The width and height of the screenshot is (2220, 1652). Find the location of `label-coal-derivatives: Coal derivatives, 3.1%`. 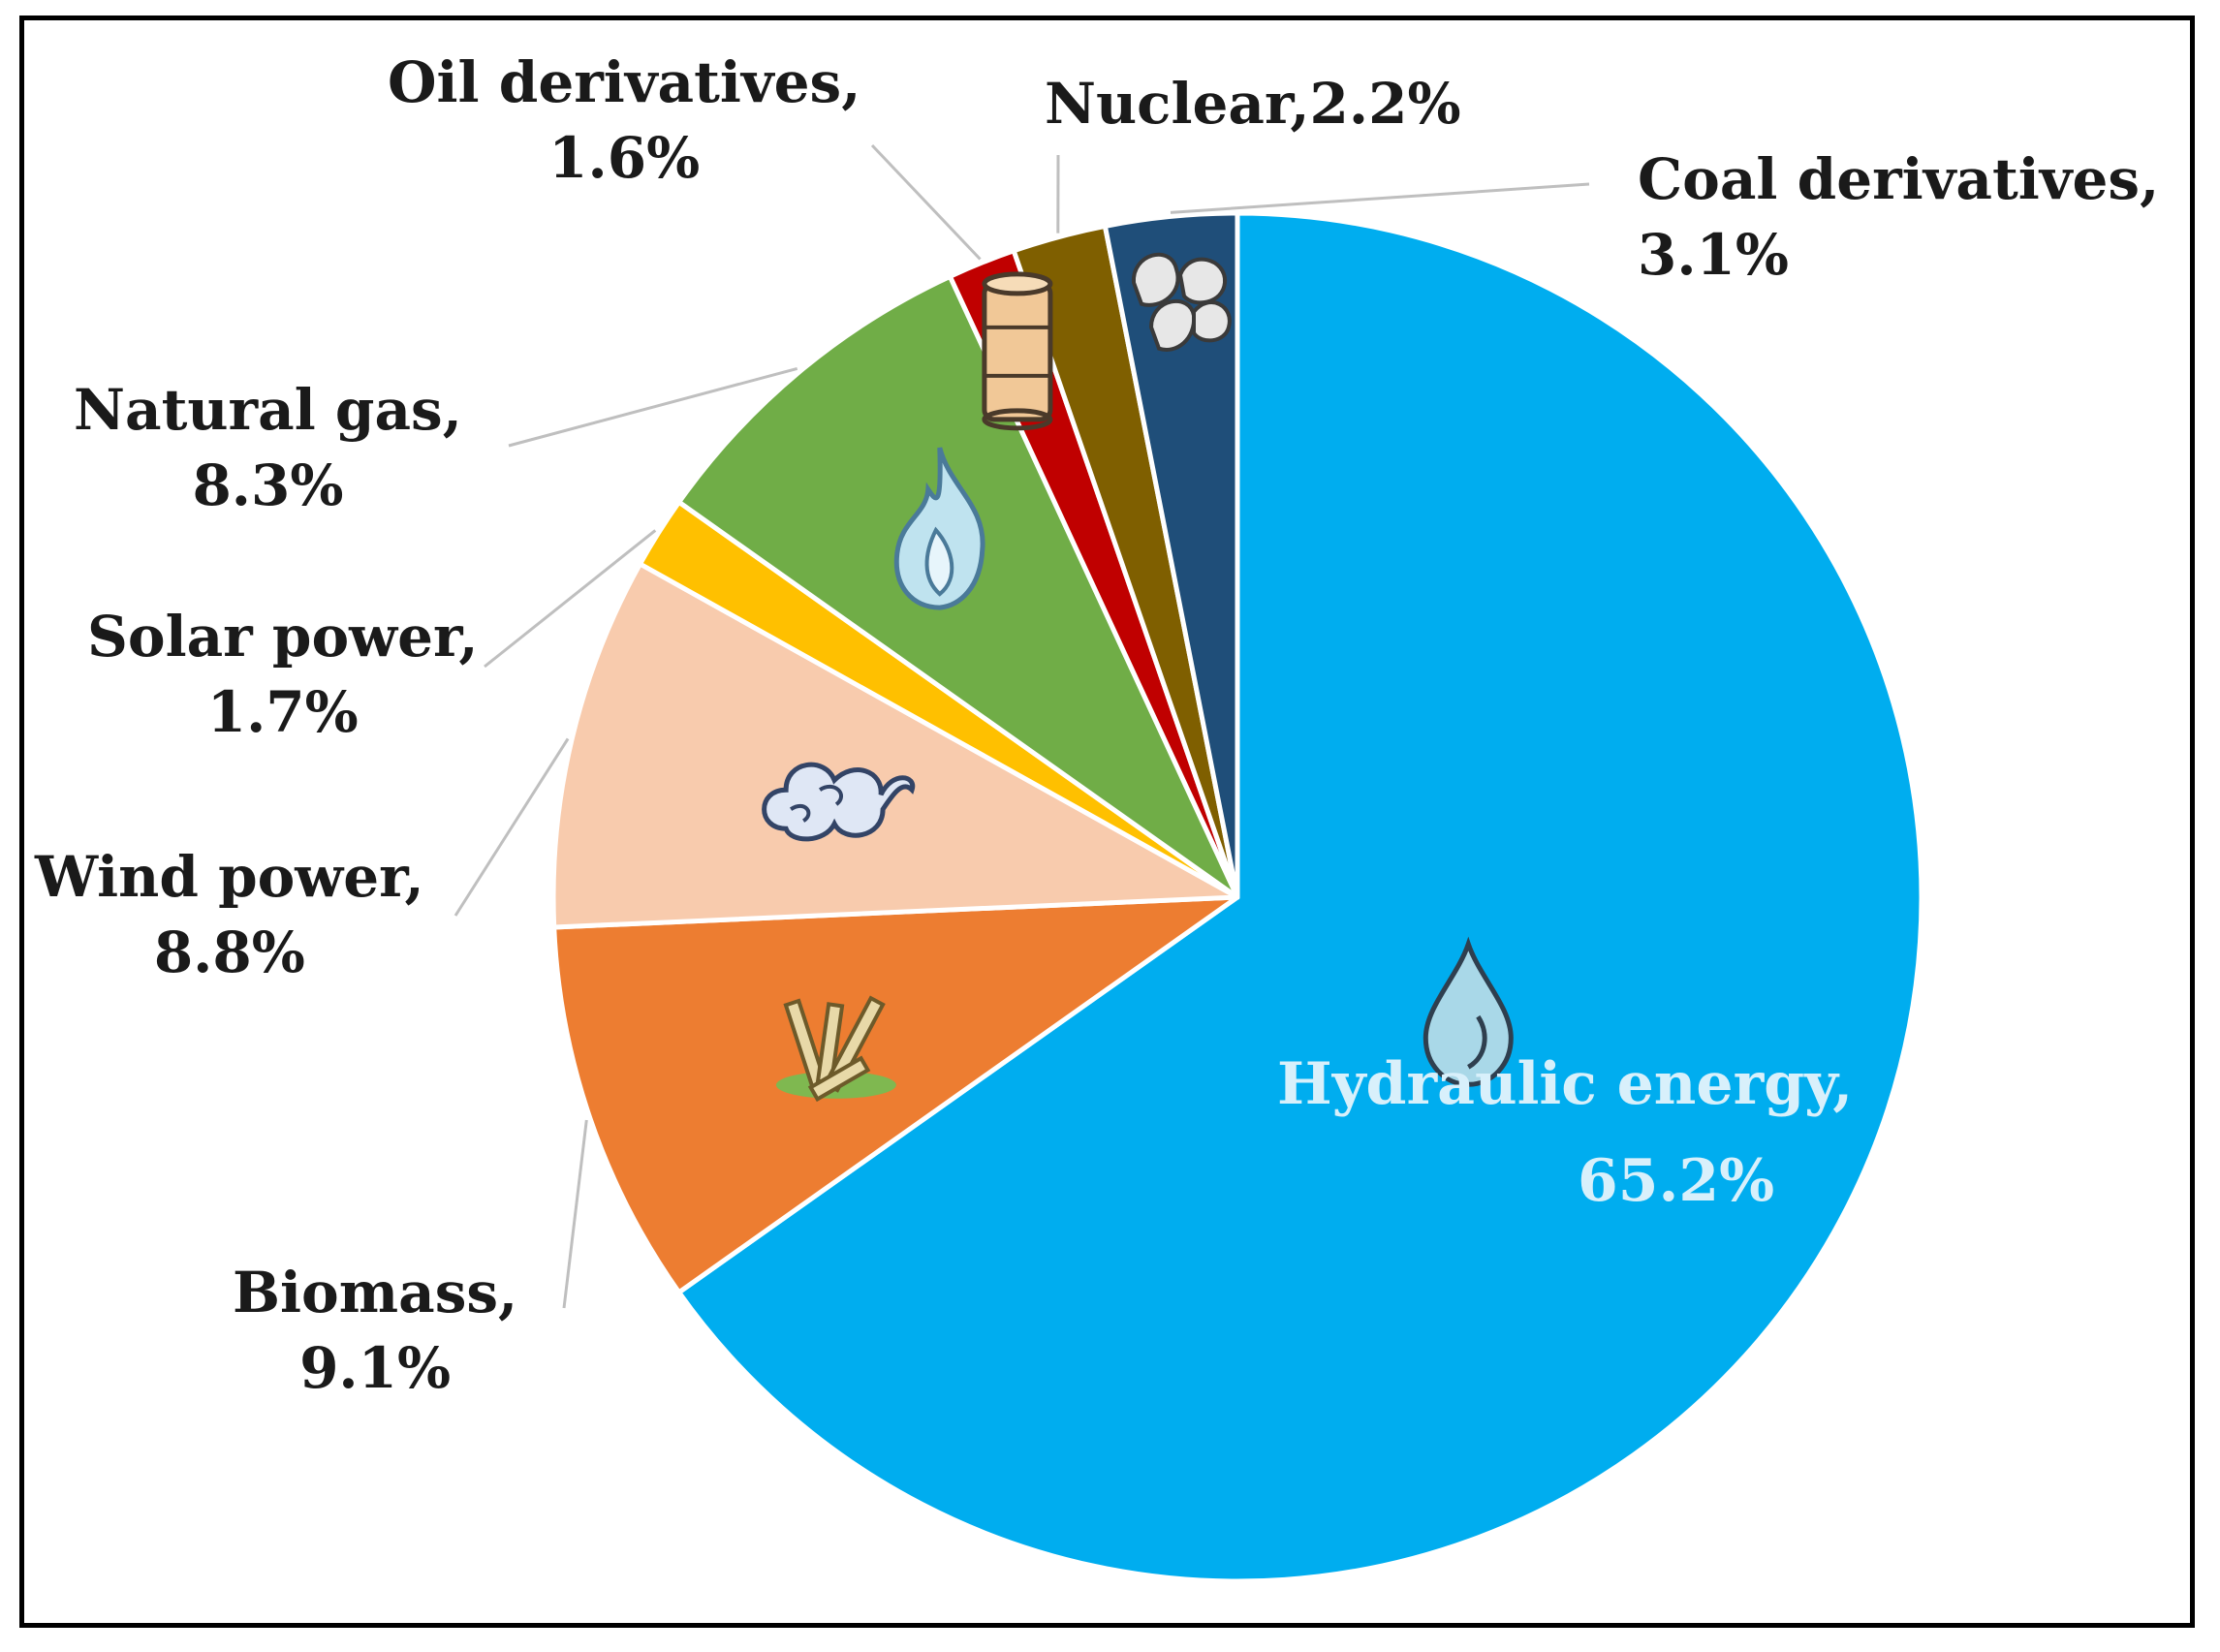

label-coal-derivatives: Coal derivatives, 3.1% is located at coordinates (1898, 217).